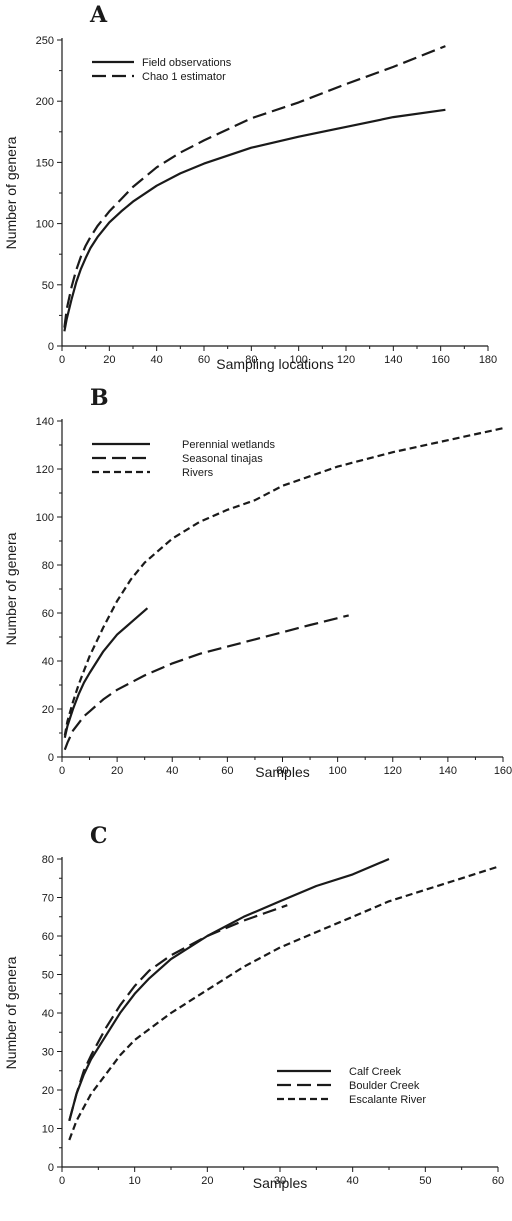 The height and width of the screenshot is (1221, 512). I want to click on legend: Perennial wetlands Seasonal tinajas Rivers, so click(183, 459).